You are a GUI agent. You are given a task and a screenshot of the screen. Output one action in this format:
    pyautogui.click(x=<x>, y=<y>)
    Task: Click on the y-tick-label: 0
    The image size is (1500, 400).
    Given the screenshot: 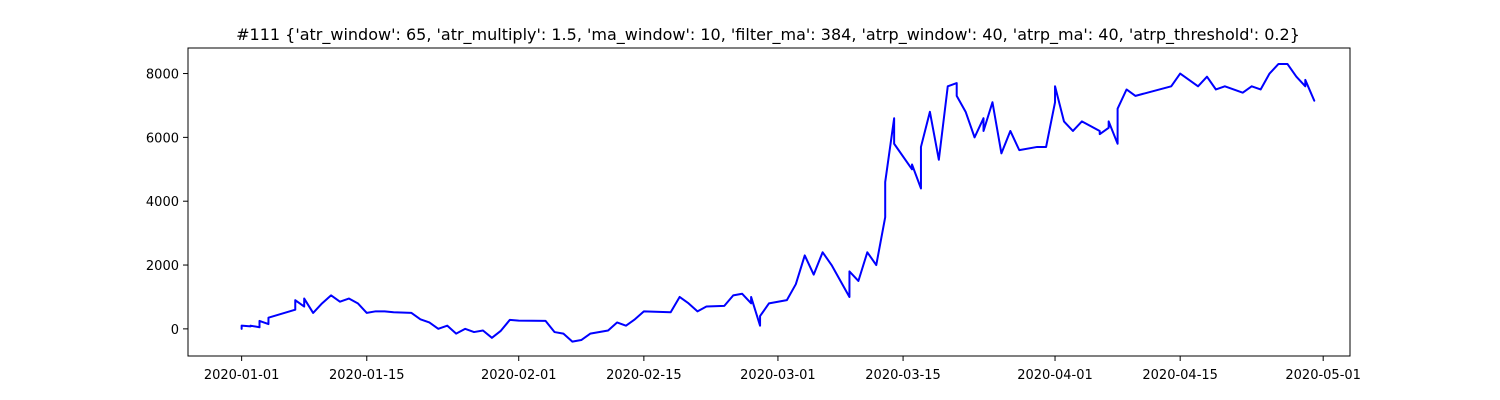 What is the action you would take?
    pyautogui.click(x=175, y=330)
    